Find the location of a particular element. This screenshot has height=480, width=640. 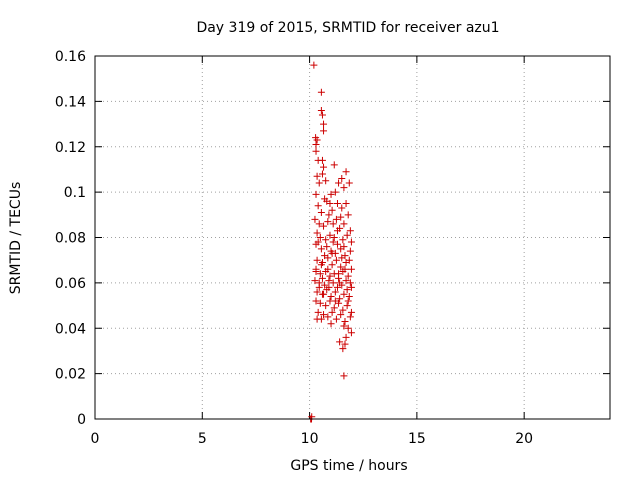

data-points is located at coordinates (331, 242).